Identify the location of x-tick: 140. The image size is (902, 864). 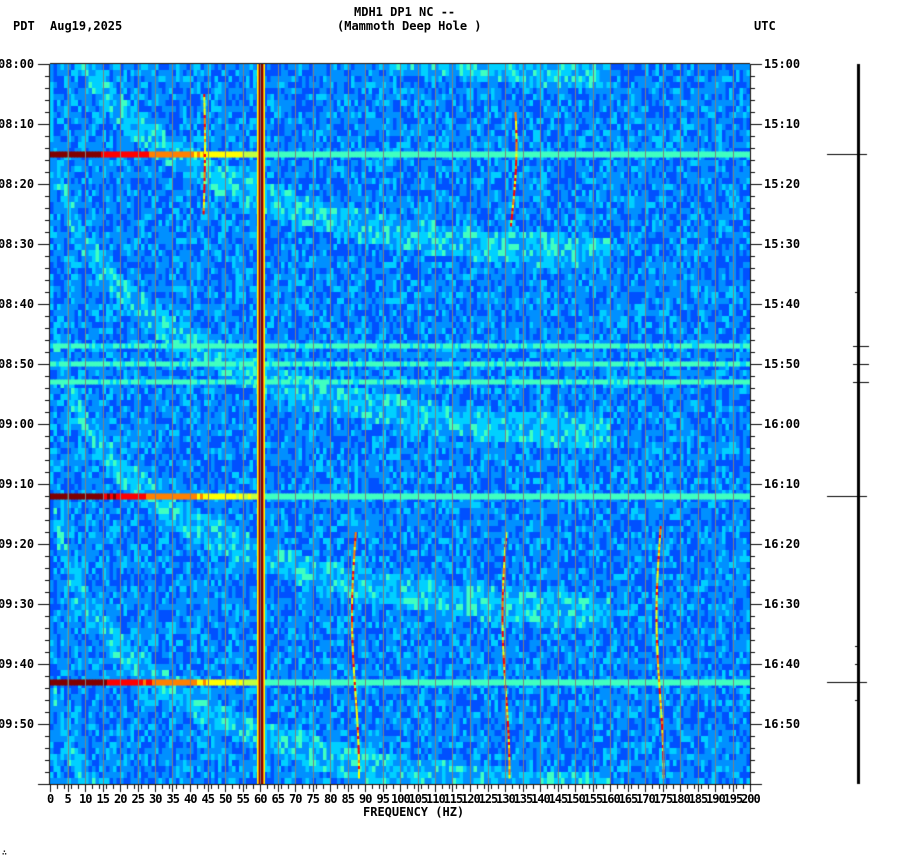
(541, 799).